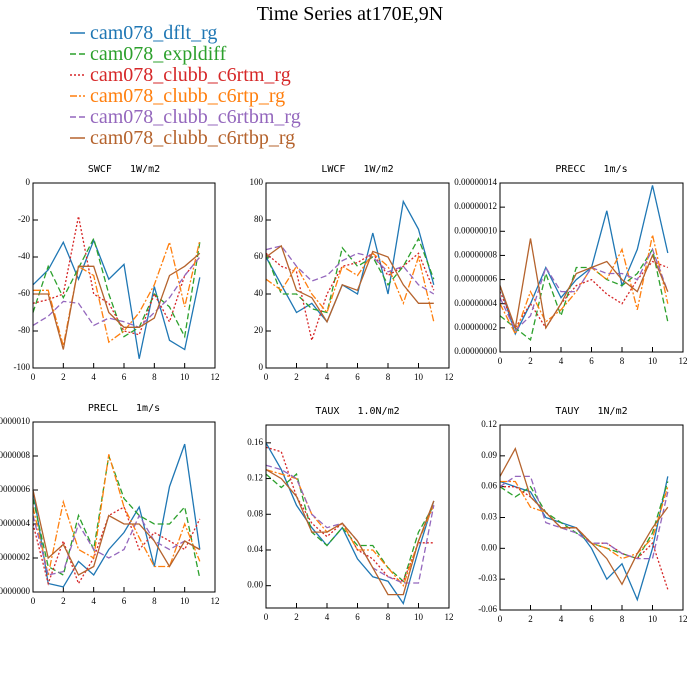  Describe the element at coordinates (124, 408) in the screenshot. I see `panel-title: PRECL 1m/s` at that location.